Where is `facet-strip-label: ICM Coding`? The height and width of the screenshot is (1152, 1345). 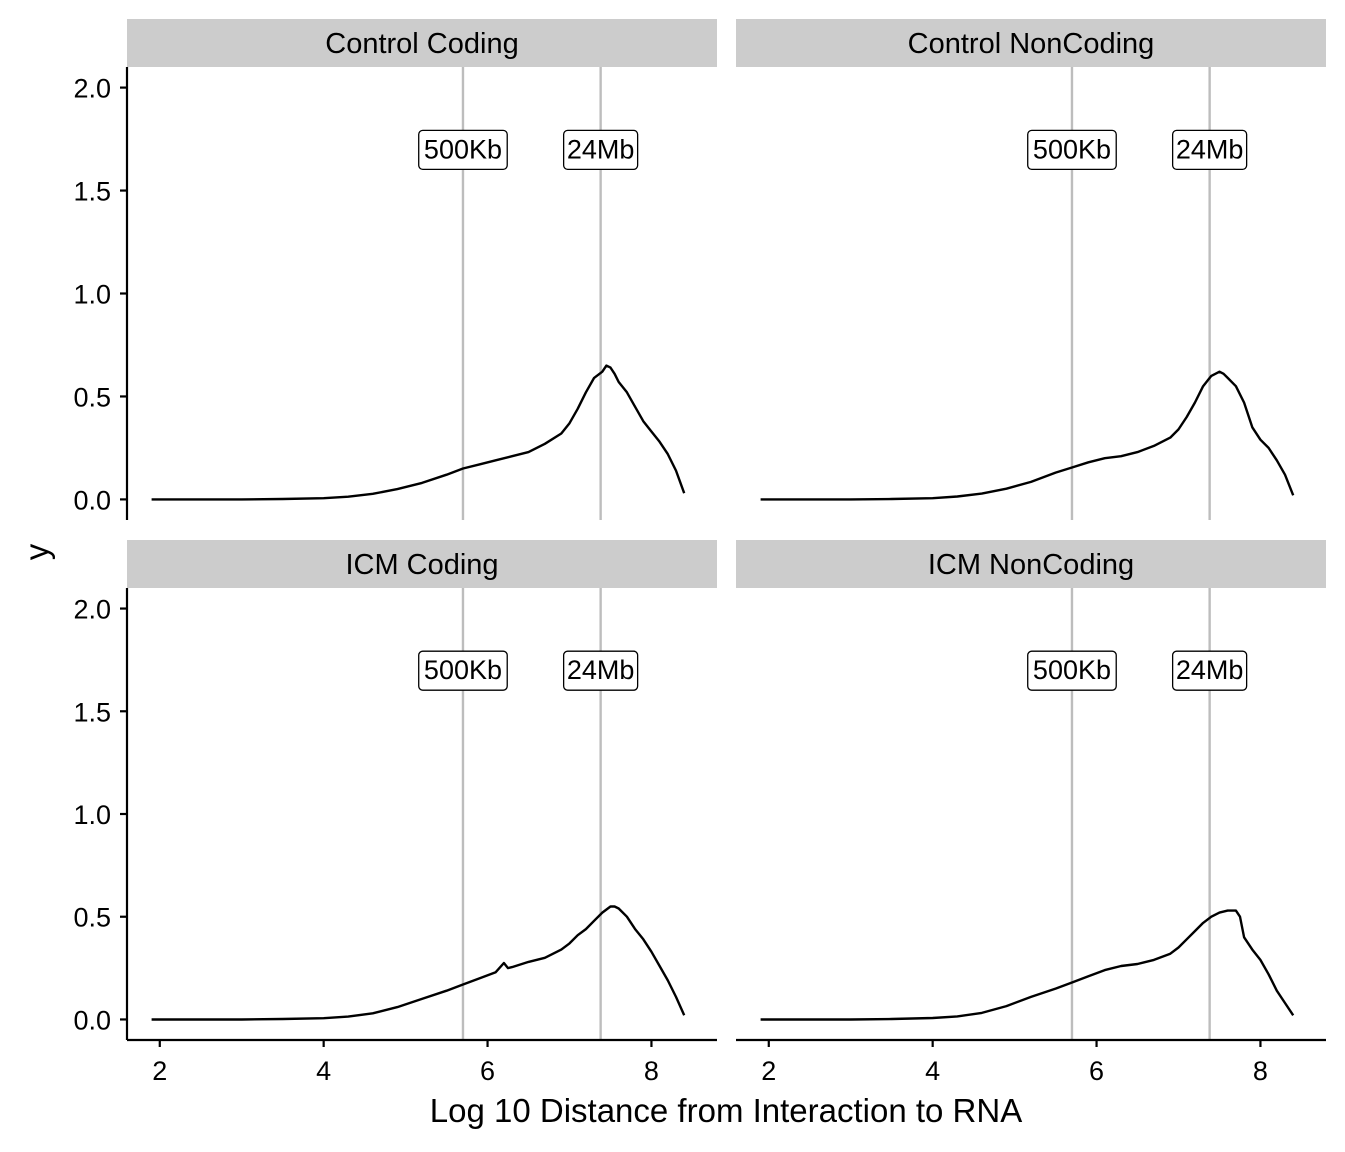
facet-strip-label: ICM Coding is located at coordinates (421, 565).